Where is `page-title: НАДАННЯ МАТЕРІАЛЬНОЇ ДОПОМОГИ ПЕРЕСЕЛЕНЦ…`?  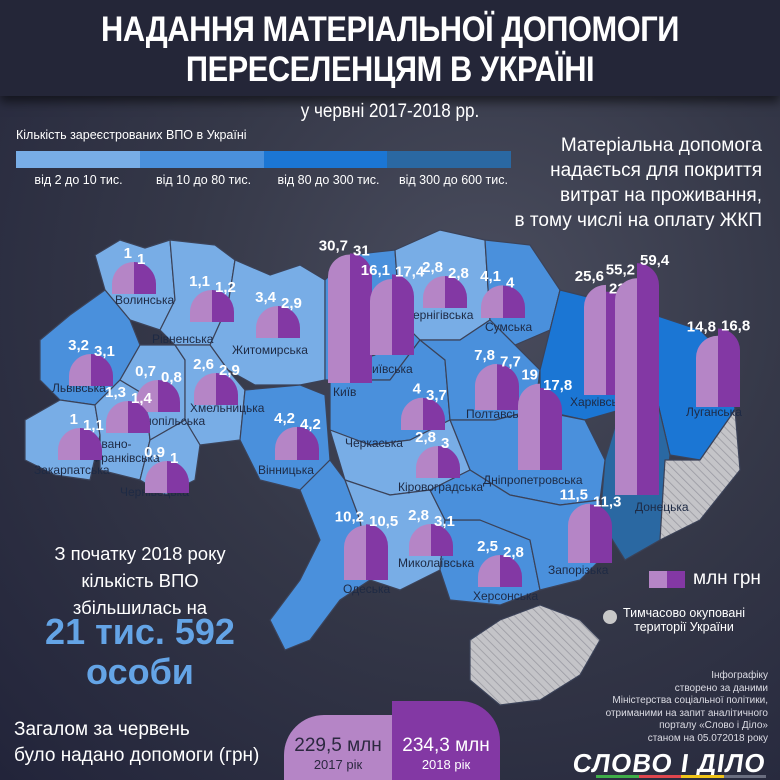 page-title: НАДАННЯ МАТЕРІАЛЬНОЇ ДОПОМОГИ ПЕРЕСЕЛЕНЦ… is located at coordinates (390, 45).